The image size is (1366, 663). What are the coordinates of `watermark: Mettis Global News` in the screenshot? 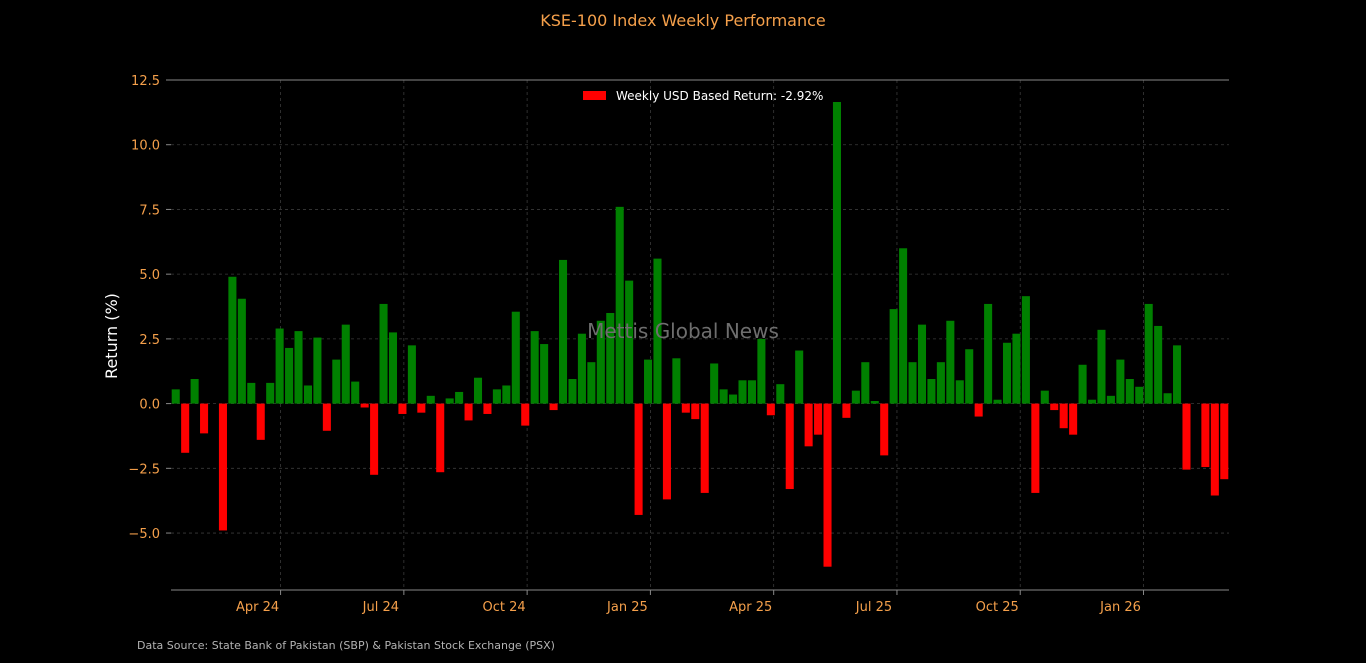 It's located at (683, 331).